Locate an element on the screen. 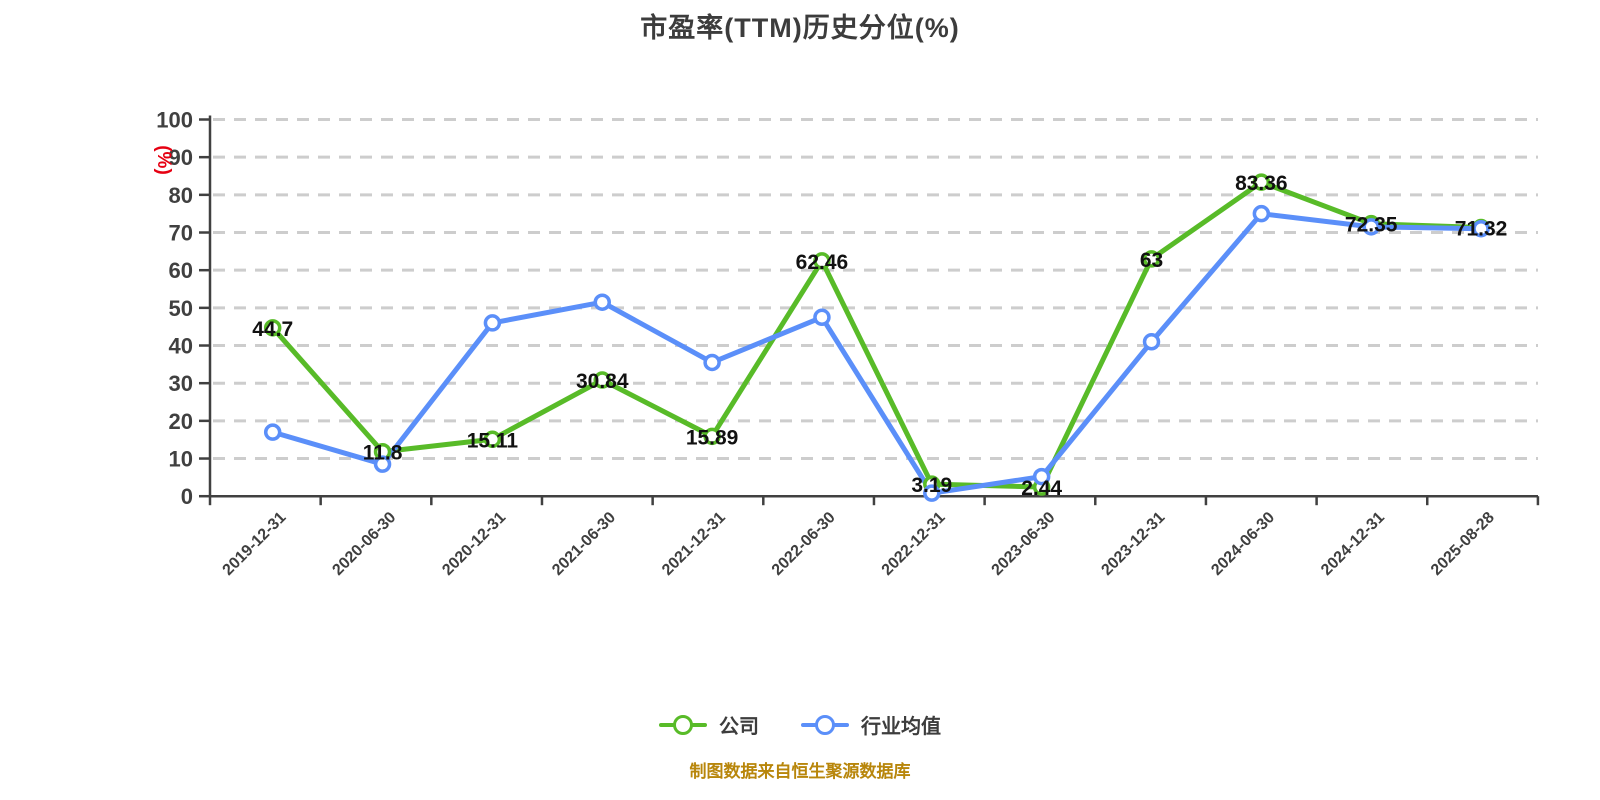  company-line-marker-icon is located at coordinates (683, 724).